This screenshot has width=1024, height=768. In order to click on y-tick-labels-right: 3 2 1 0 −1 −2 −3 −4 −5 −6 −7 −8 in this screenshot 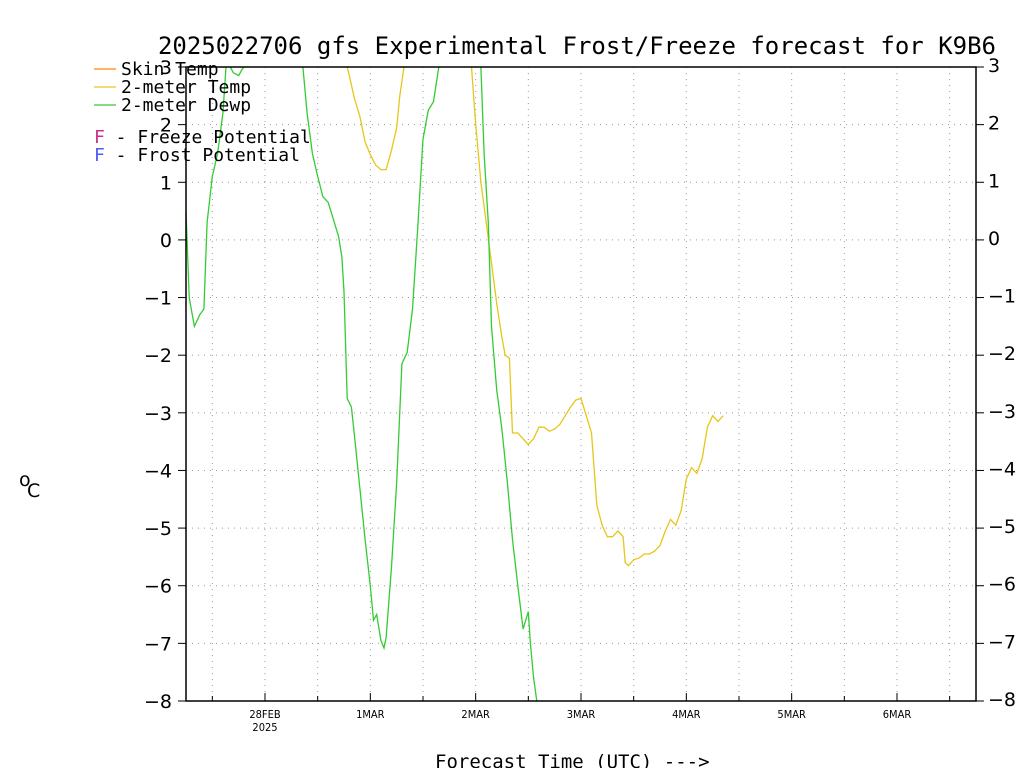, I will do `click(1002, 383)`.